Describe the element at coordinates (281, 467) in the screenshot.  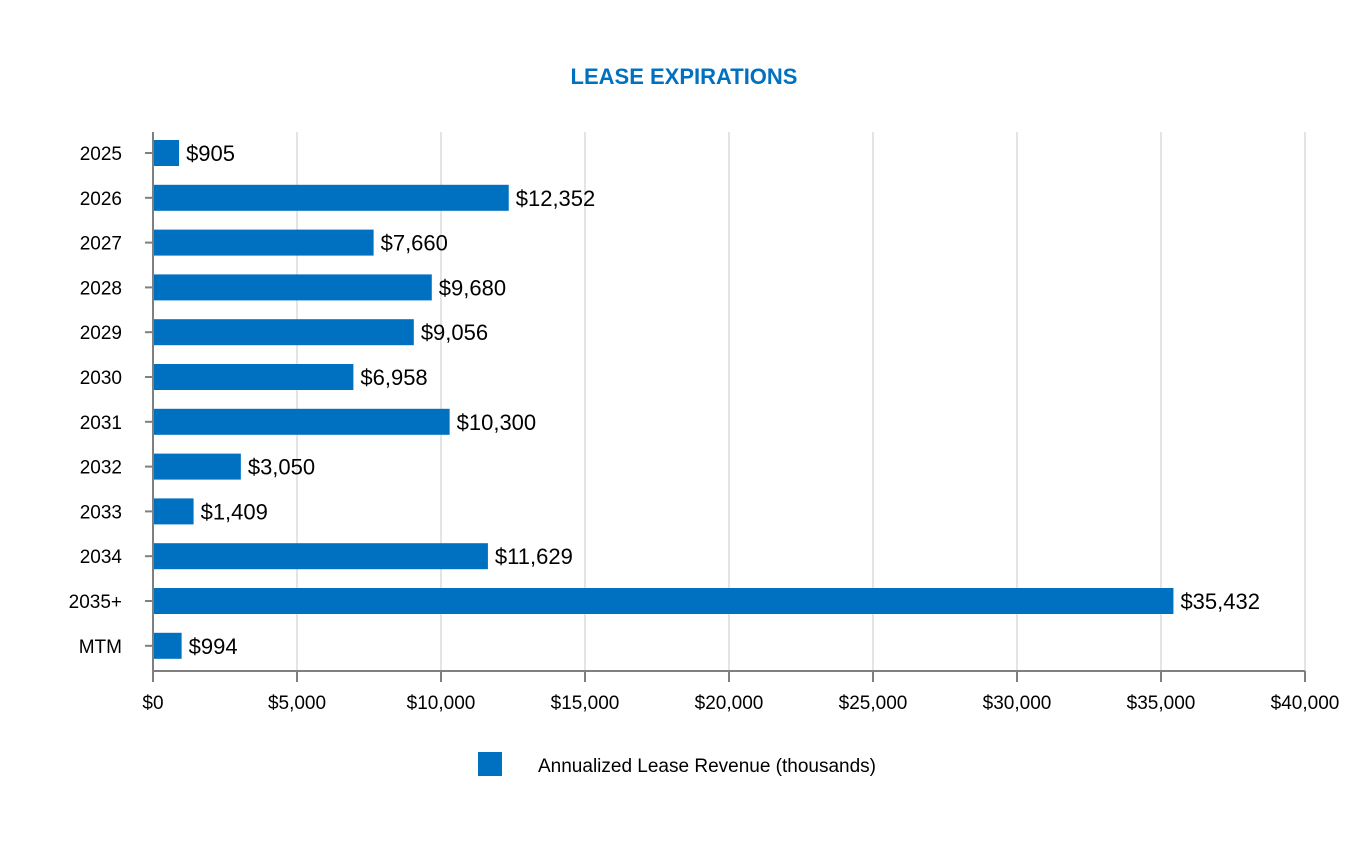
I see `data-label: $3,050` at that location.